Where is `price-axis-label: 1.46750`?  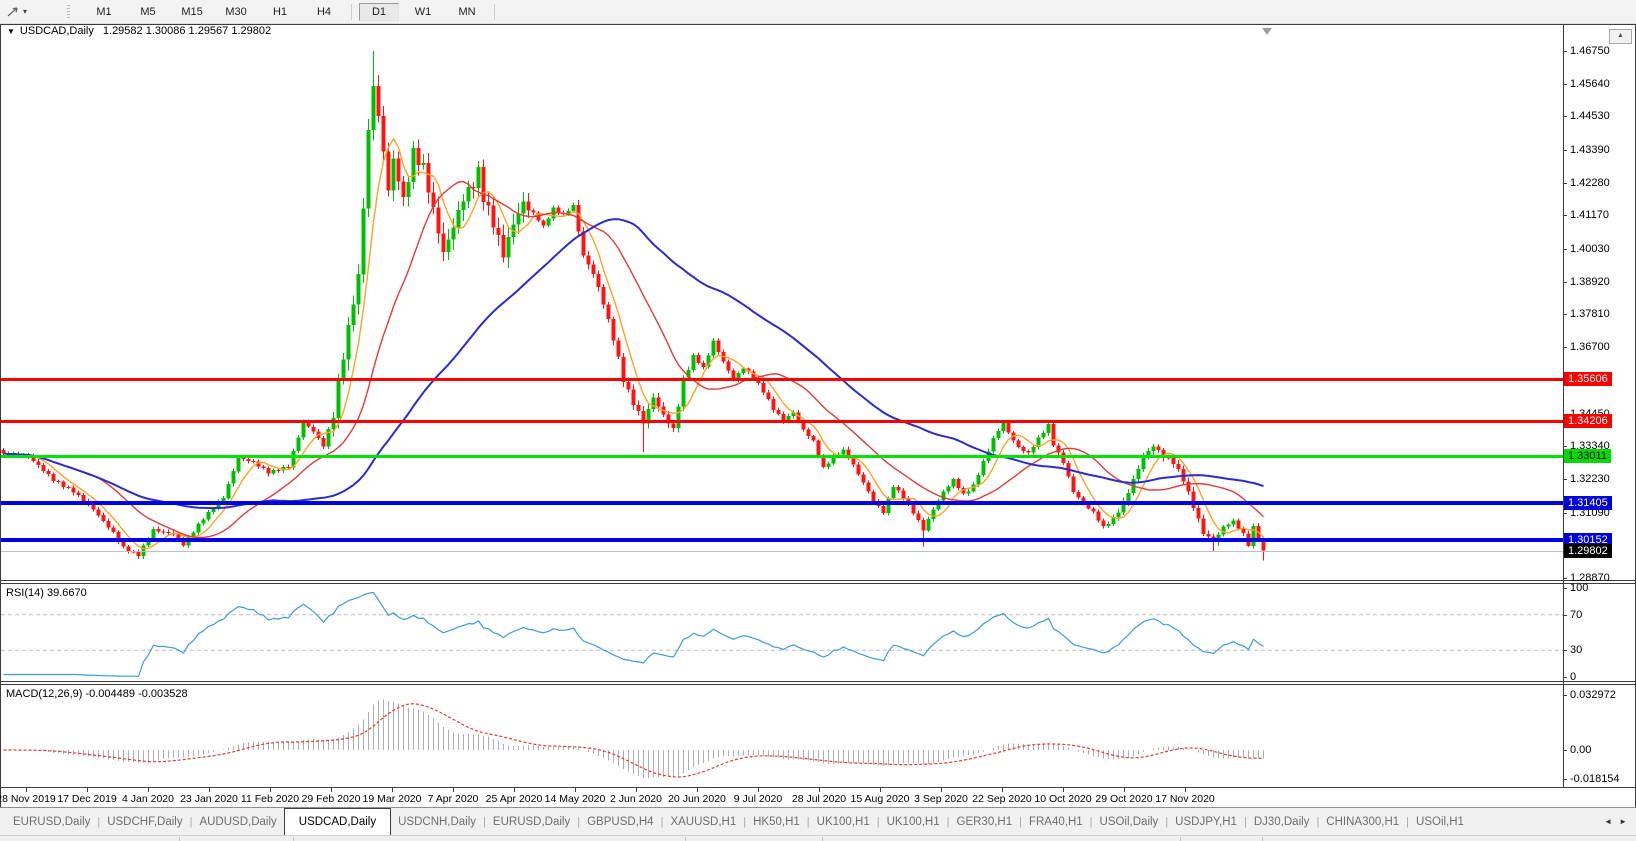 price-axis-label: 1.46750 is located at coordinates (1590, 51).